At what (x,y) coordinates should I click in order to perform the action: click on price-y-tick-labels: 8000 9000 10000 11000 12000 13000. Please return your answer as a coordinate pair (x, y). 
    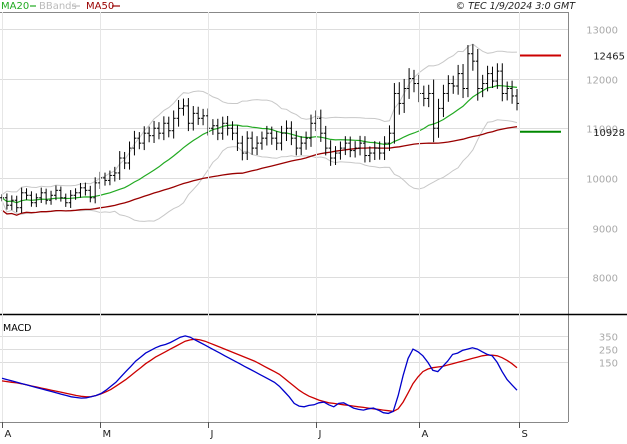
    Looking at the image, I should click on (602, 155).